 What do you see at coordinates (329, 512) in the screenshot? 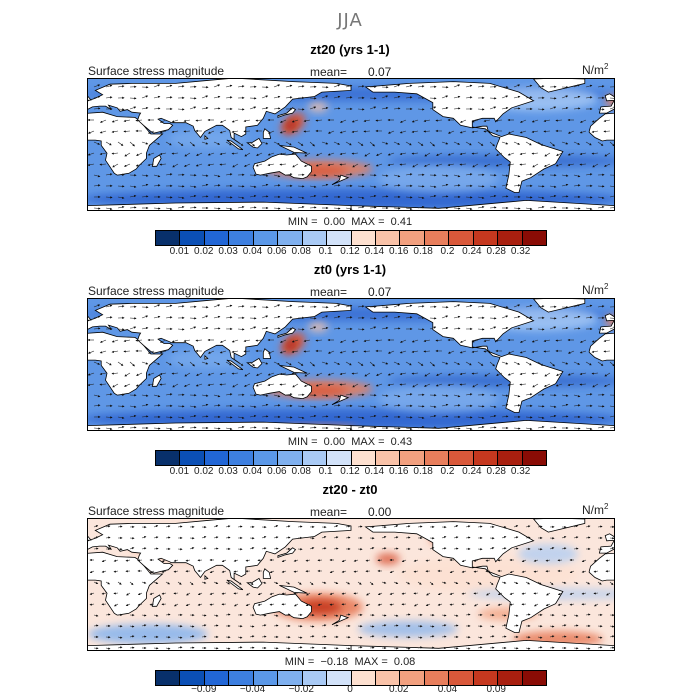
I see `mean-label: mean=` at bounding box center [329, 512].